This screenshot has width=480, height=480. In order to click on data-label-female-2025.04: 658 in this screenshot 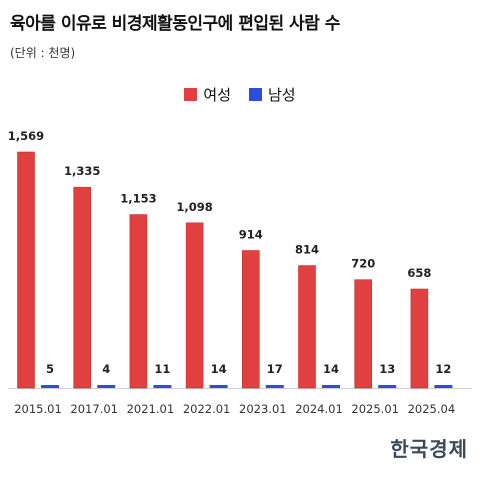, I will do `click(419, 273)`.